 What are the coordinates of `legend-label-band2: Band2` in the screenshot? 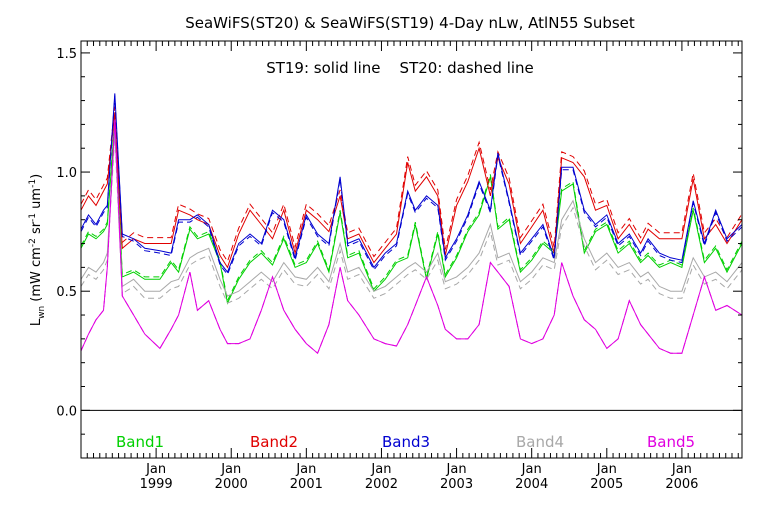 It's located at (274, 442).